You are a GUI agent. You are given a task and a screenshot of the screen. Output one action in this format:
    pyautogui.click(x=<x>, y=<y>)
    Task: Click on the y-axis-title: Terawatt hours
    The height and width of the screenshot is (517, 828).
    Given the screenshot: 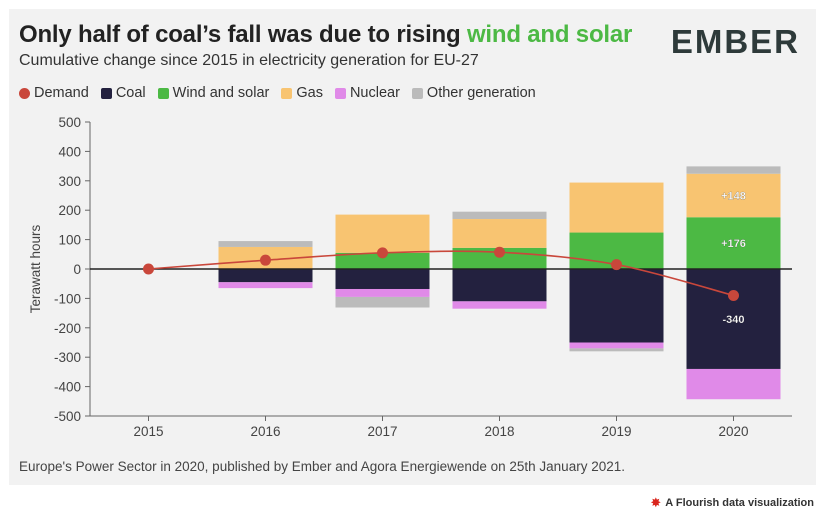 What is the action you would take?
    pyautogui.click(x=35, y=268)
    